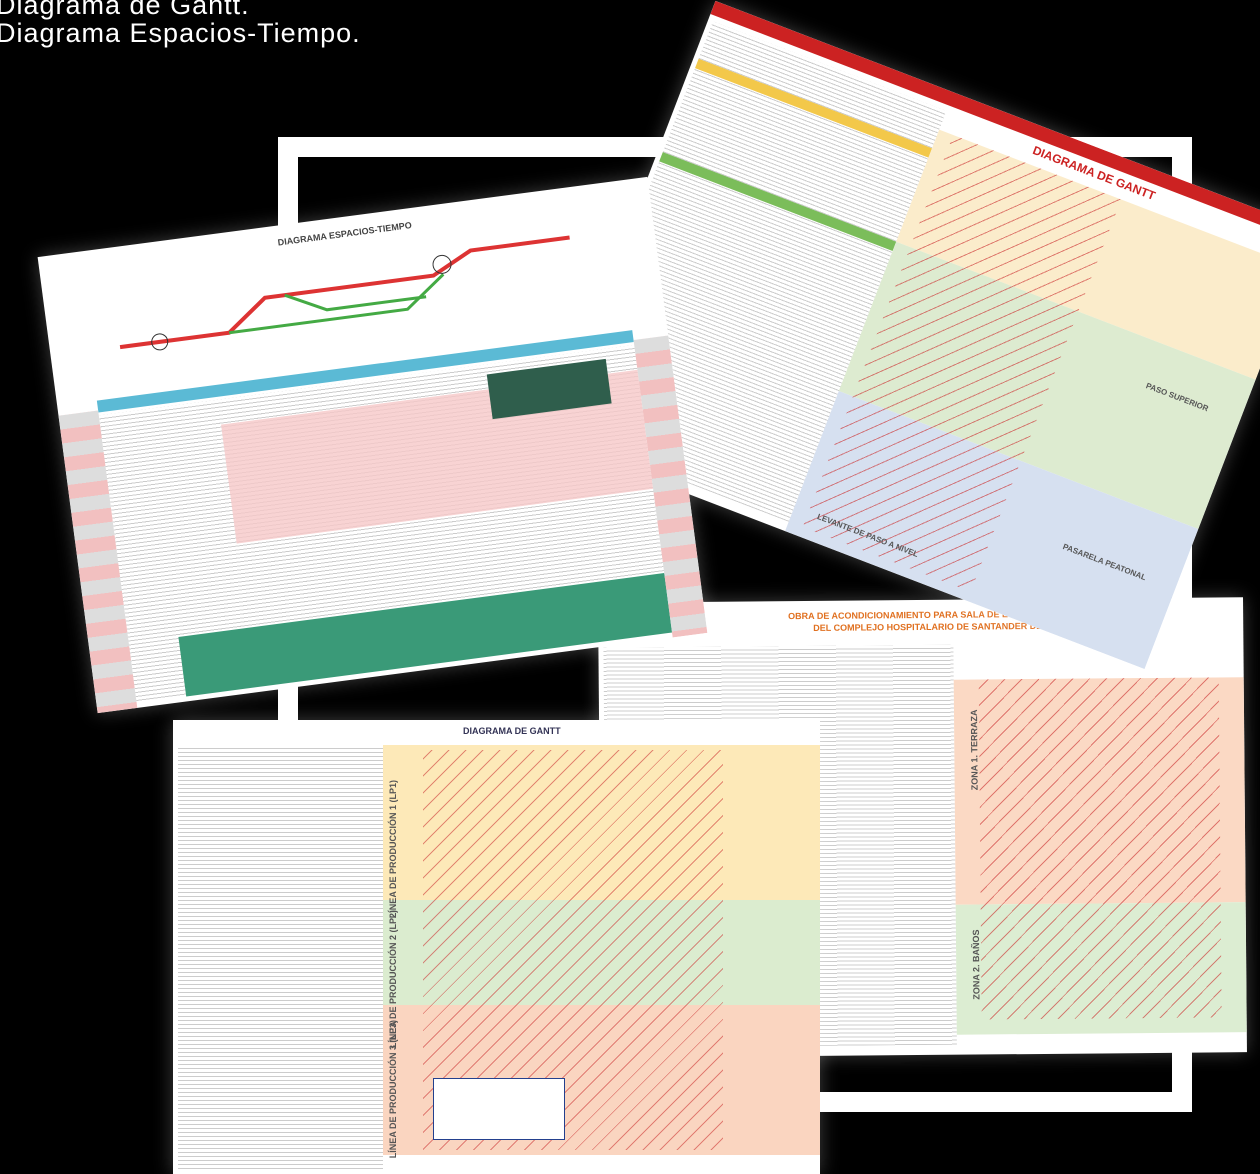 The image size is (1260, 1174). Describe the element at coordinates (393, 849) in the screenshot. I see `zone-label: LÍNEA DE PRODUCCIÓN 1 (LP1)` at that location.